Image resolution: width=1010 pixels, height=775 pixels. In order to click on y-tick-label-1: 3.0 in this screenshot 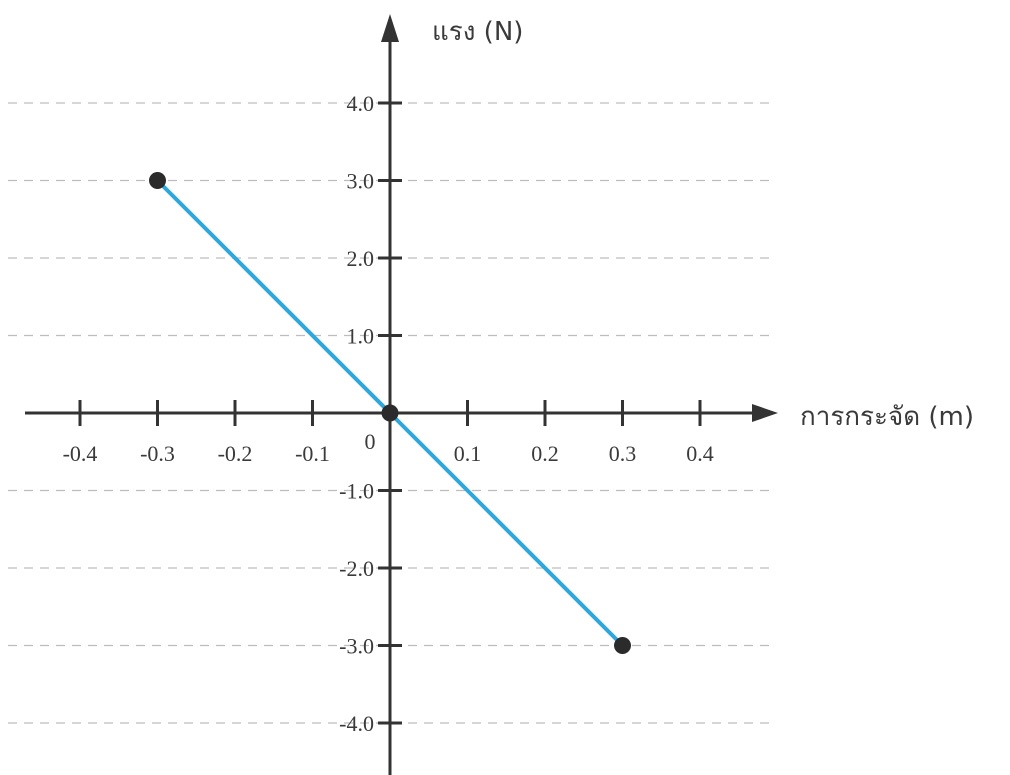, I will do `click(361, 181)`.